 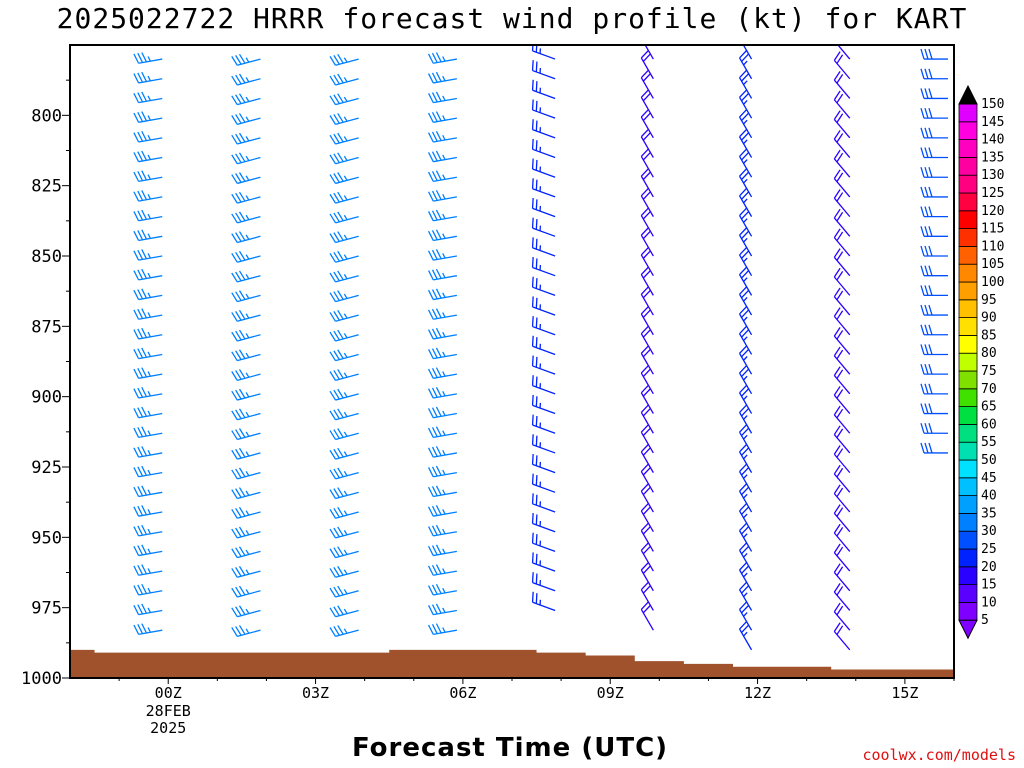 I want to click on y-tick-label: 875, so click(x=46, y=327).